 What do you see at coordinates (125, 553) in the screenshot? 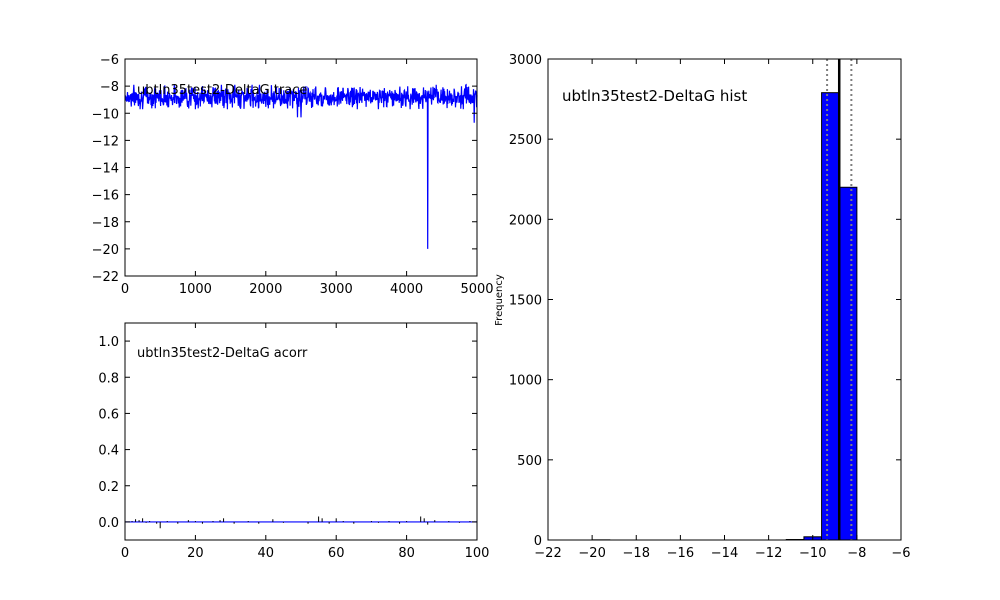
I see `acorr-xtick-label: 0` at bounding box center [125, 553].